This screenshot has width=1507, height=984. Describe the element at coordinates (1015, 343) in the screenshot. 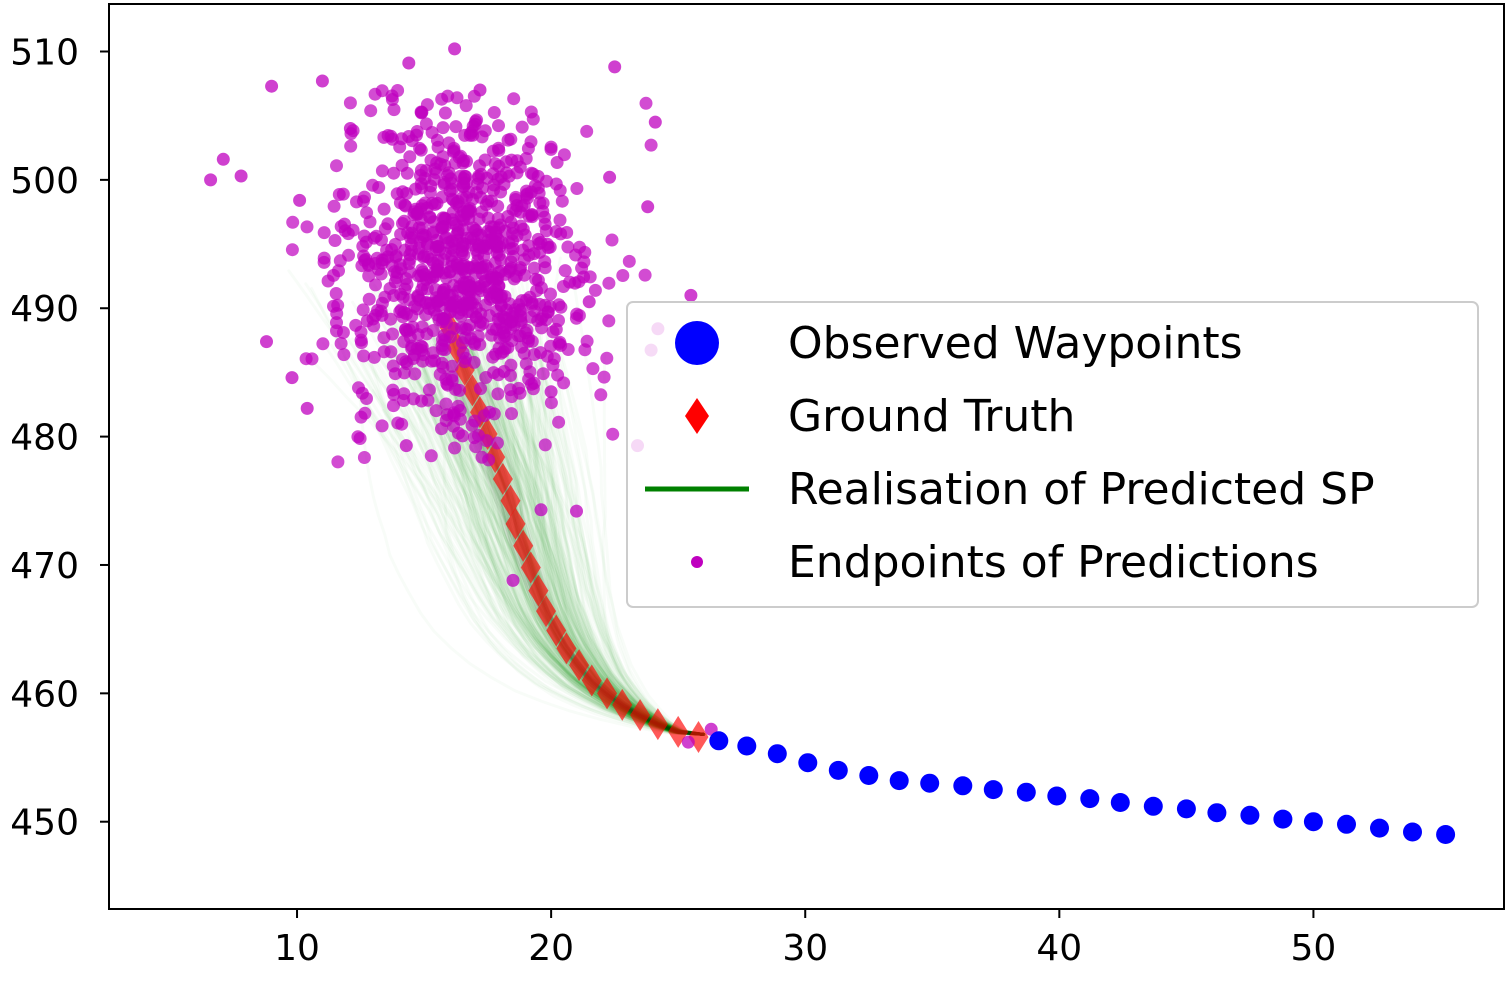

I see `legend-label: Observed Waypoints` at that location.